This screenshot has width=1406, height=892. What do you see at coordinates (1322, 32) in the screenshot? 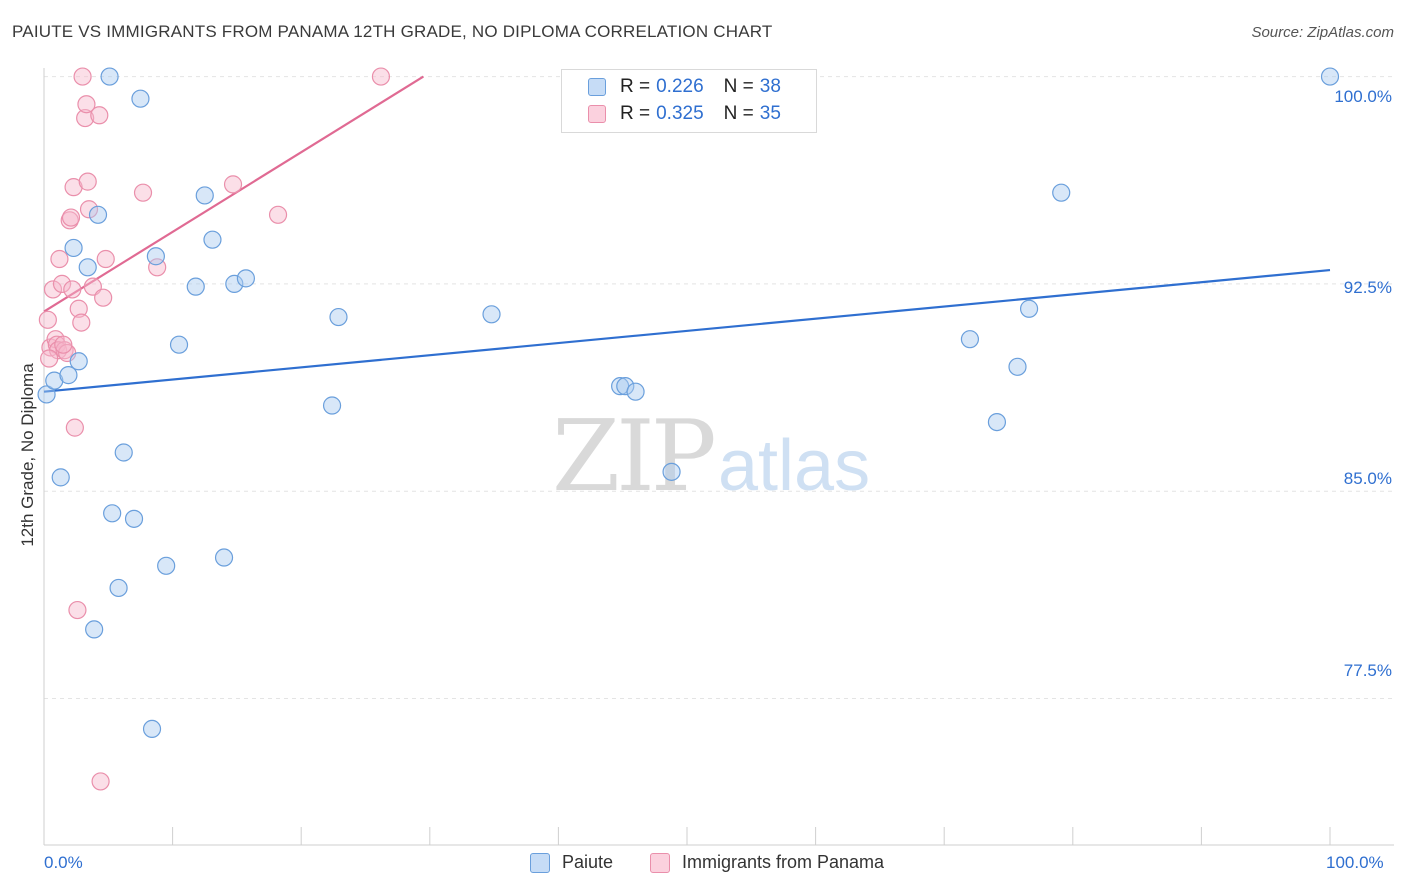
I see `source-credit: Source: ZipAtlas.com` at bounding box center [1322, 32].